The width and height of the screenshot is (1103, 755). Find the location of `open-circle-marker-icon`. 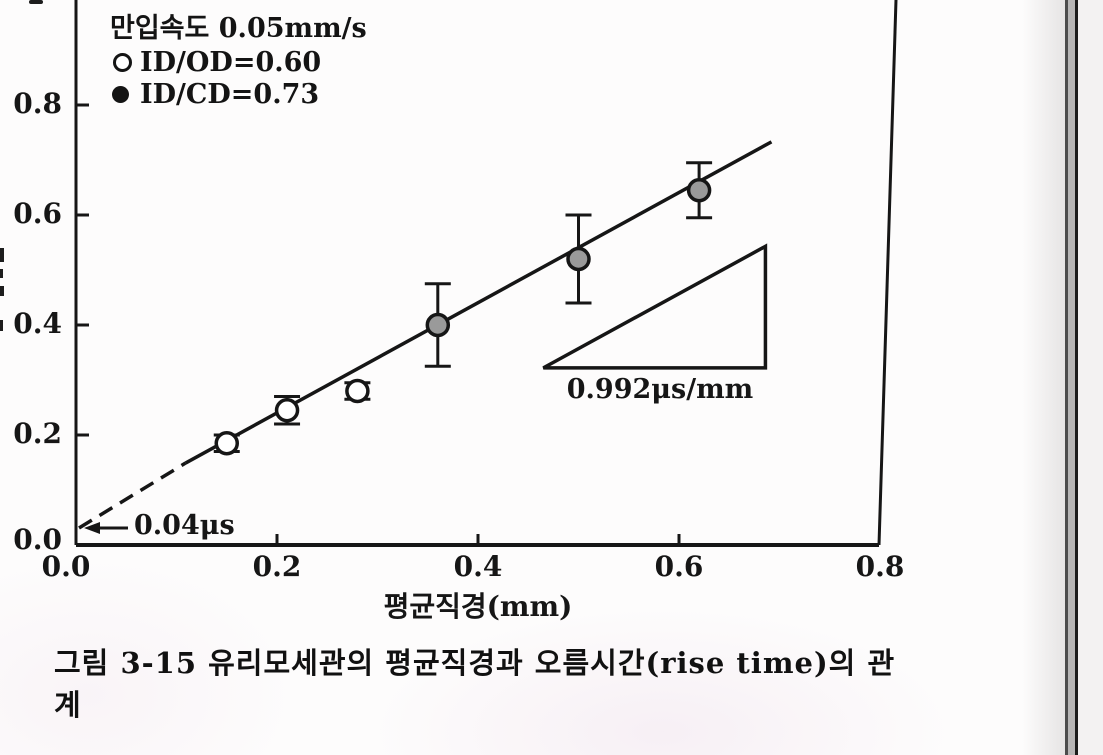

open-circle-marker-icon is located at coordinates (125, 62).